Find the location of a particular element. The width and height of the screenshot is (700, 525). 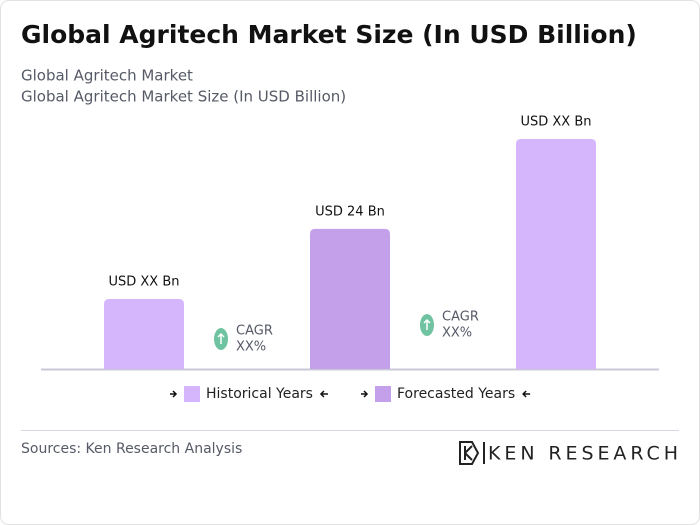

legend-label: Forecasted Years is located at coordinates (456, 394).